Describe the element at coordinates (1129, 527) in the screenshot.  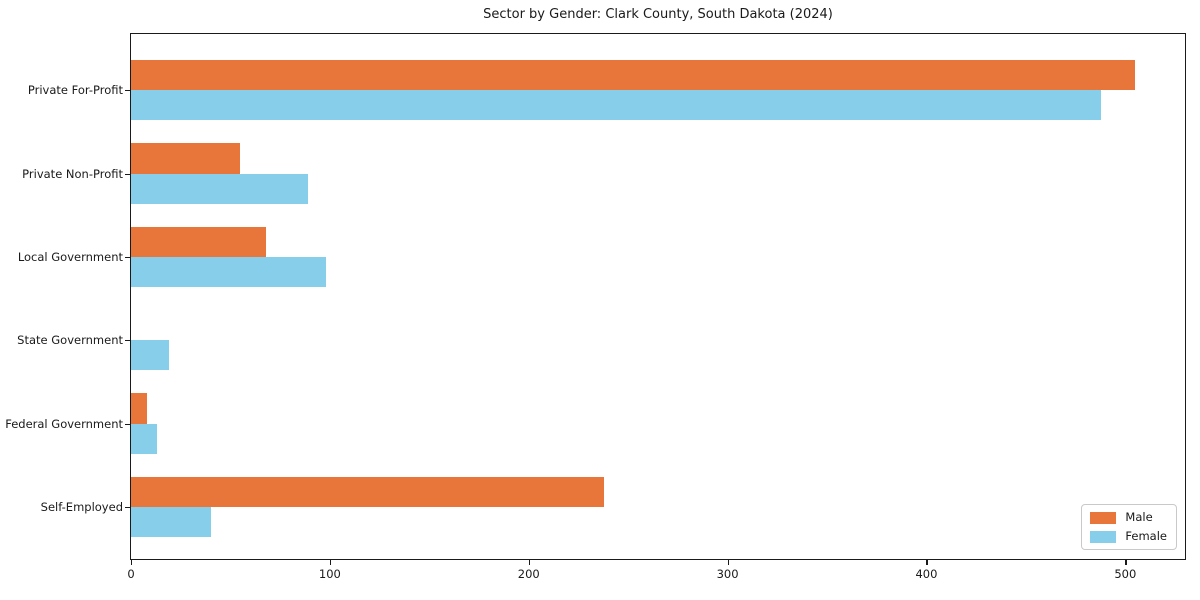
I see `legend: Male Female` at that location.